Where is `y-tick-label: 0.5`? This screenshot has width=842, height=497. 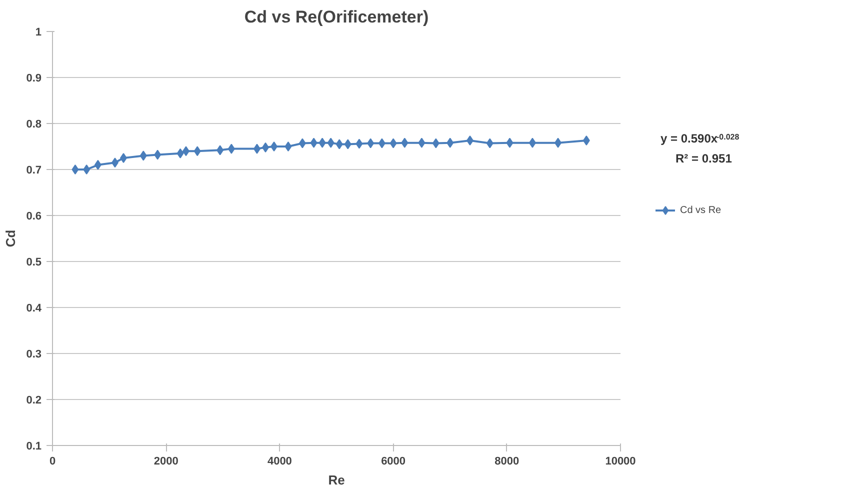
y-tick-label: 0.5 is located at coordinates (34, 262).